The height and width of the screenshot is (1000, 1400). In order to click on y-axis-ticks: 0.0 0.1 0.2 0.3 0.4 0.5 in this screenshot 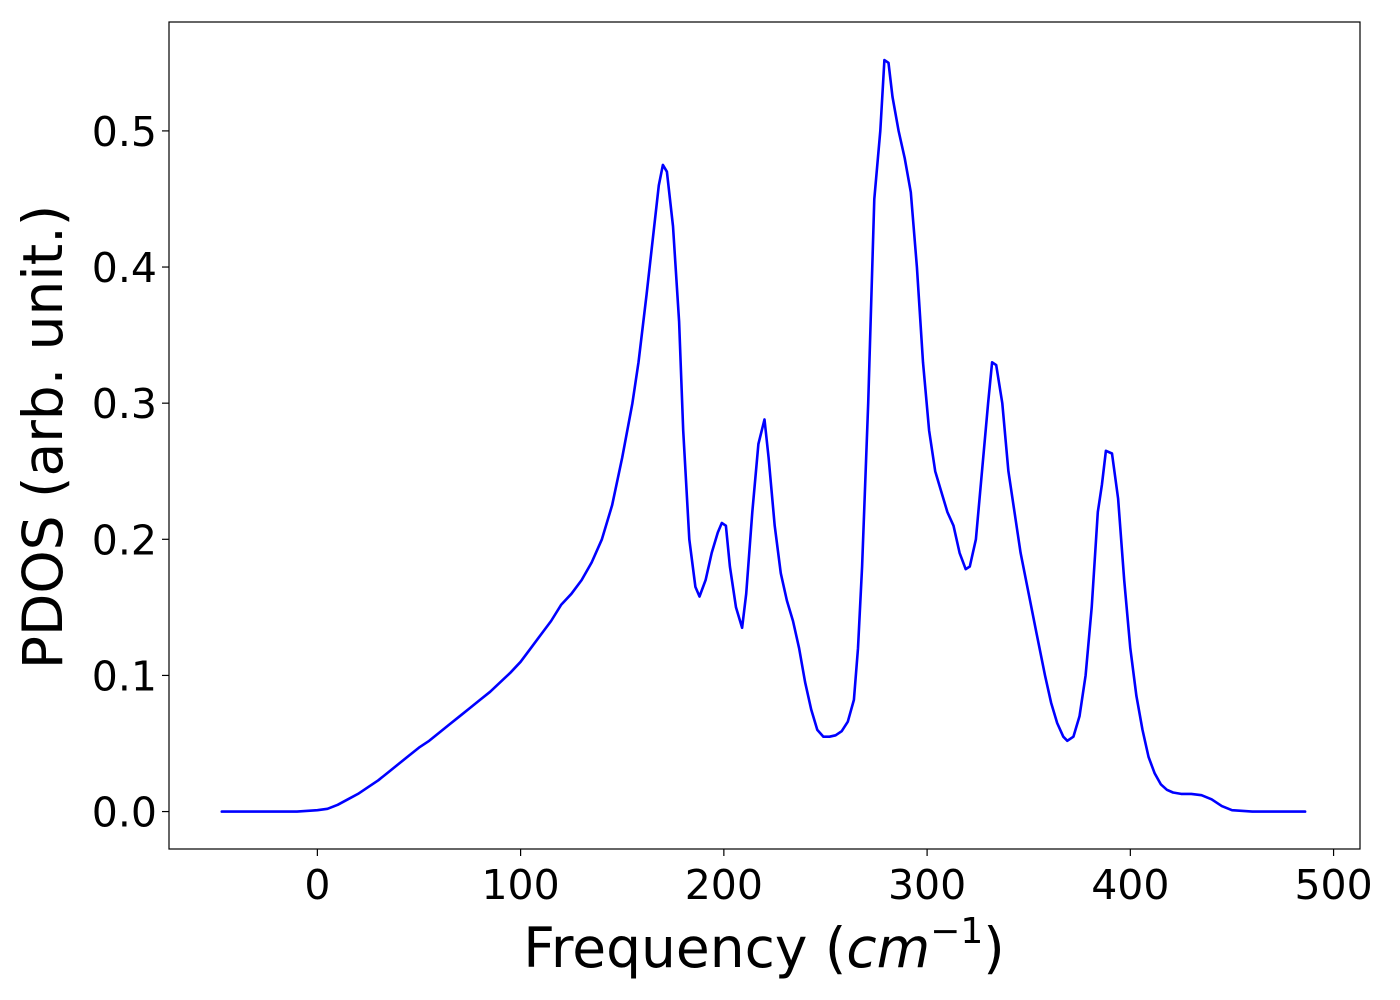, I will do `click(130, 472)`.